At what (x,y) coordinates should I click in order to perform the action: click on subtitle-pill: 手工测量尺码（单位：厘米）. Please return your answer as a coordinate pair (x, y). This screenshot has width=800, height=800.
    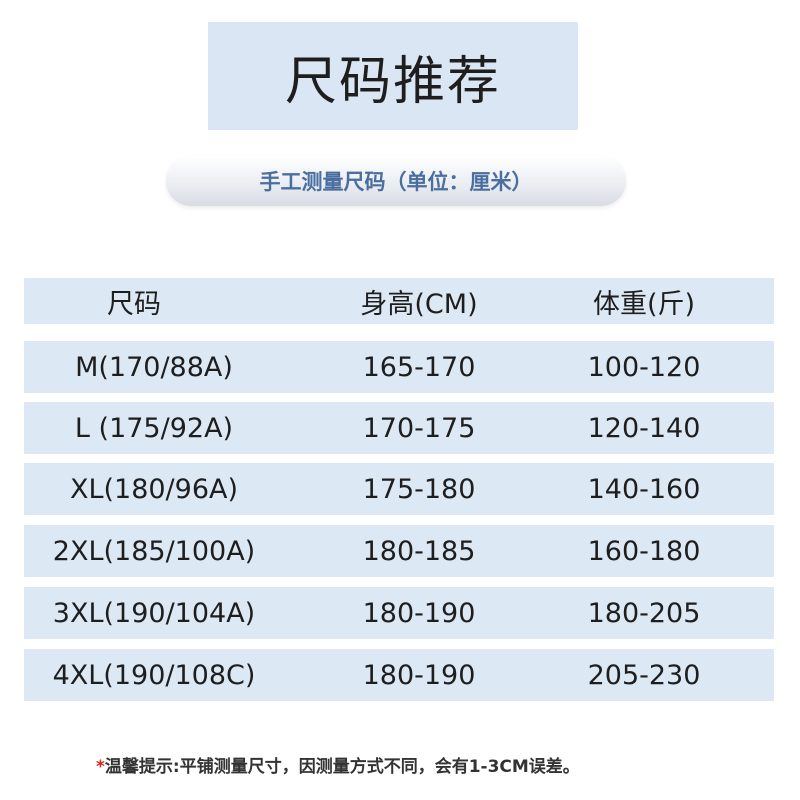
    Looking at the image, I should click on (396, 181).